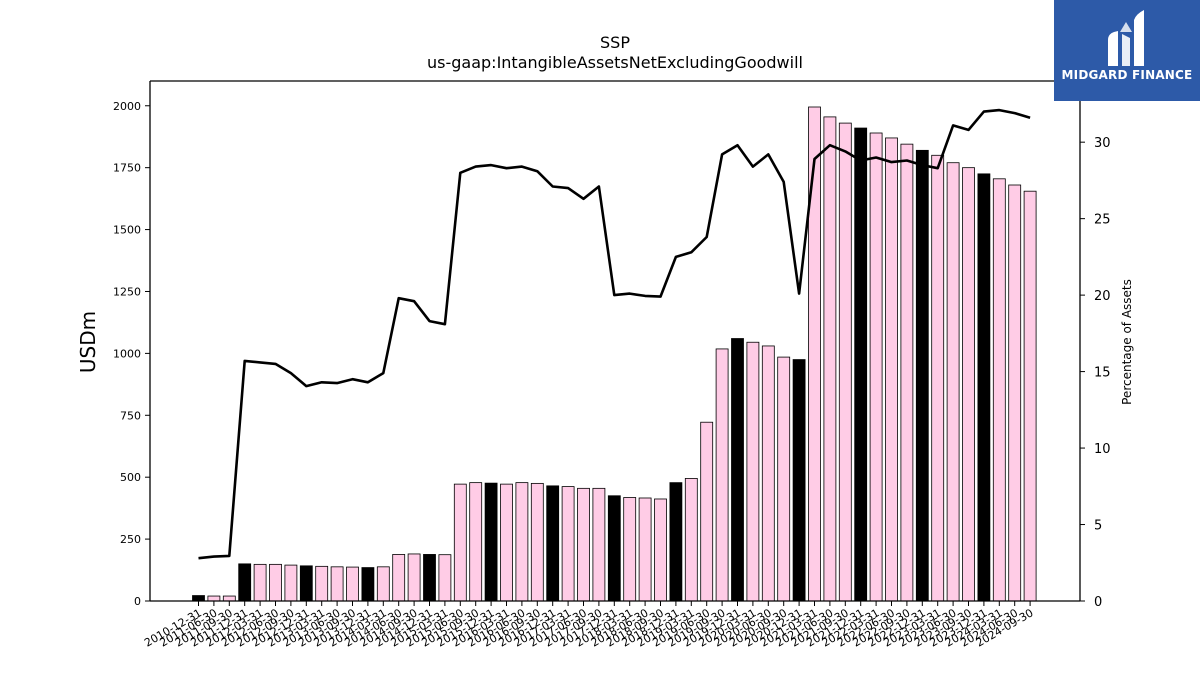 The image size is (1200, 675). Describe the element at coordinates (1098, 526) in the screenshot. I see `y-right-tick-label: 5` at that location.